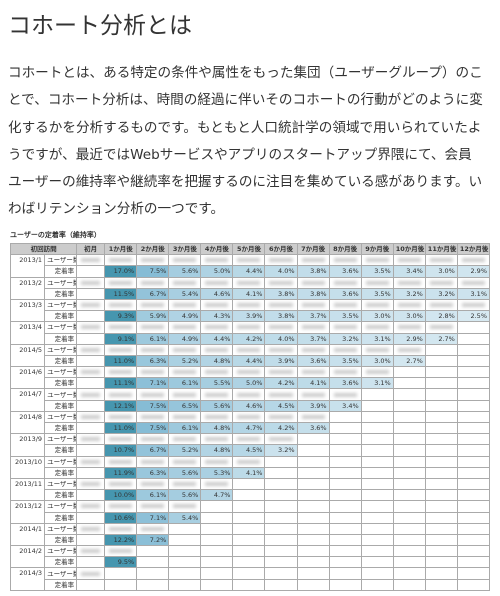 Image resolution: width=500 pixels, height=596 pixels. Describe the element at coordinates (153, 540) in the screenshot. I see `rate-cell: 7.2%` at that location.